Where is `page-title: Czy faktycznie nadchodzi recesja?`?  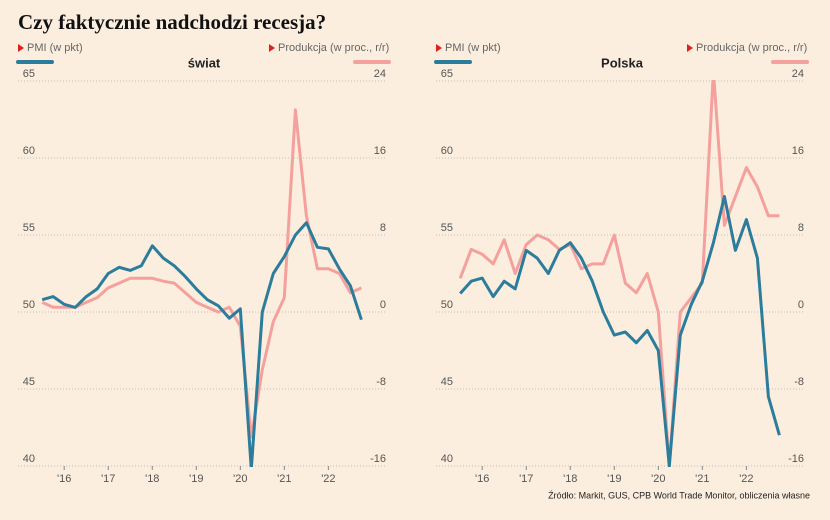
page-title: Czy faktycznie nadchodzi recesja? is located at coordinates (172, 22).